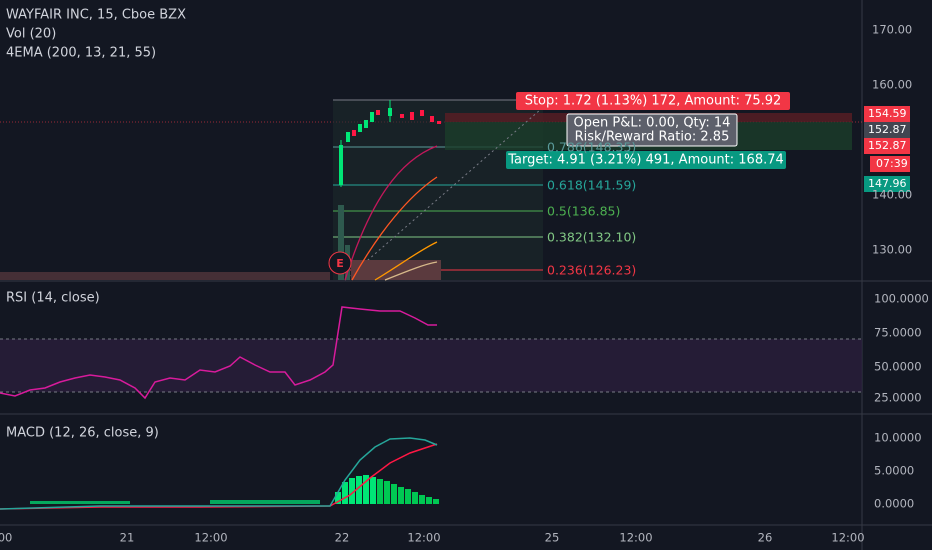  I want to click on marker-label: E, so click(340, 263).